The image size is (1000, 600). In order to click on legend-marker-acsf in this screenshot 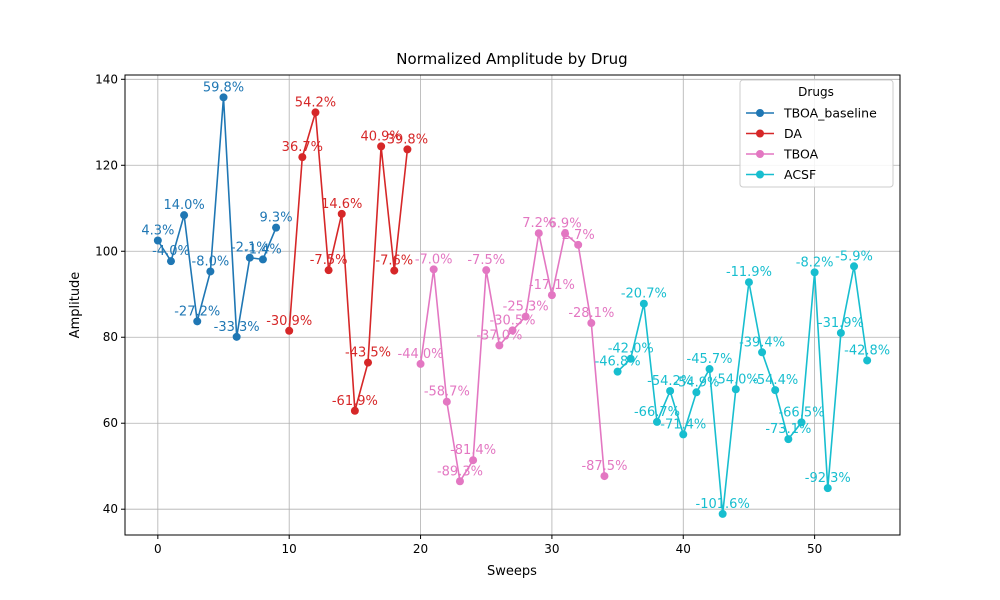, I will do `click(760, 174)`.